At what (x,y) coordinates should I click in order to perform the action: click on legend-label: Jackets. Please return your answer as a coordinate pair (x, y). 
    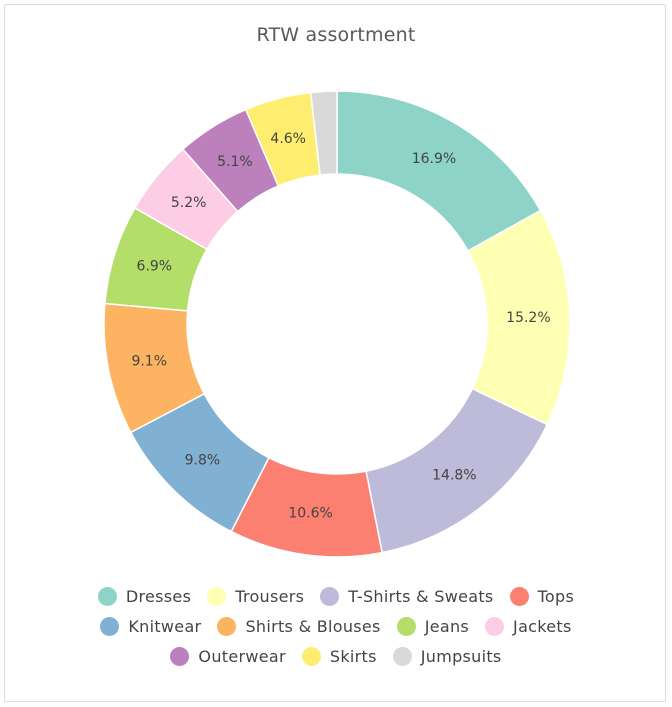
    Looking at the image, I should click on (542, 626).